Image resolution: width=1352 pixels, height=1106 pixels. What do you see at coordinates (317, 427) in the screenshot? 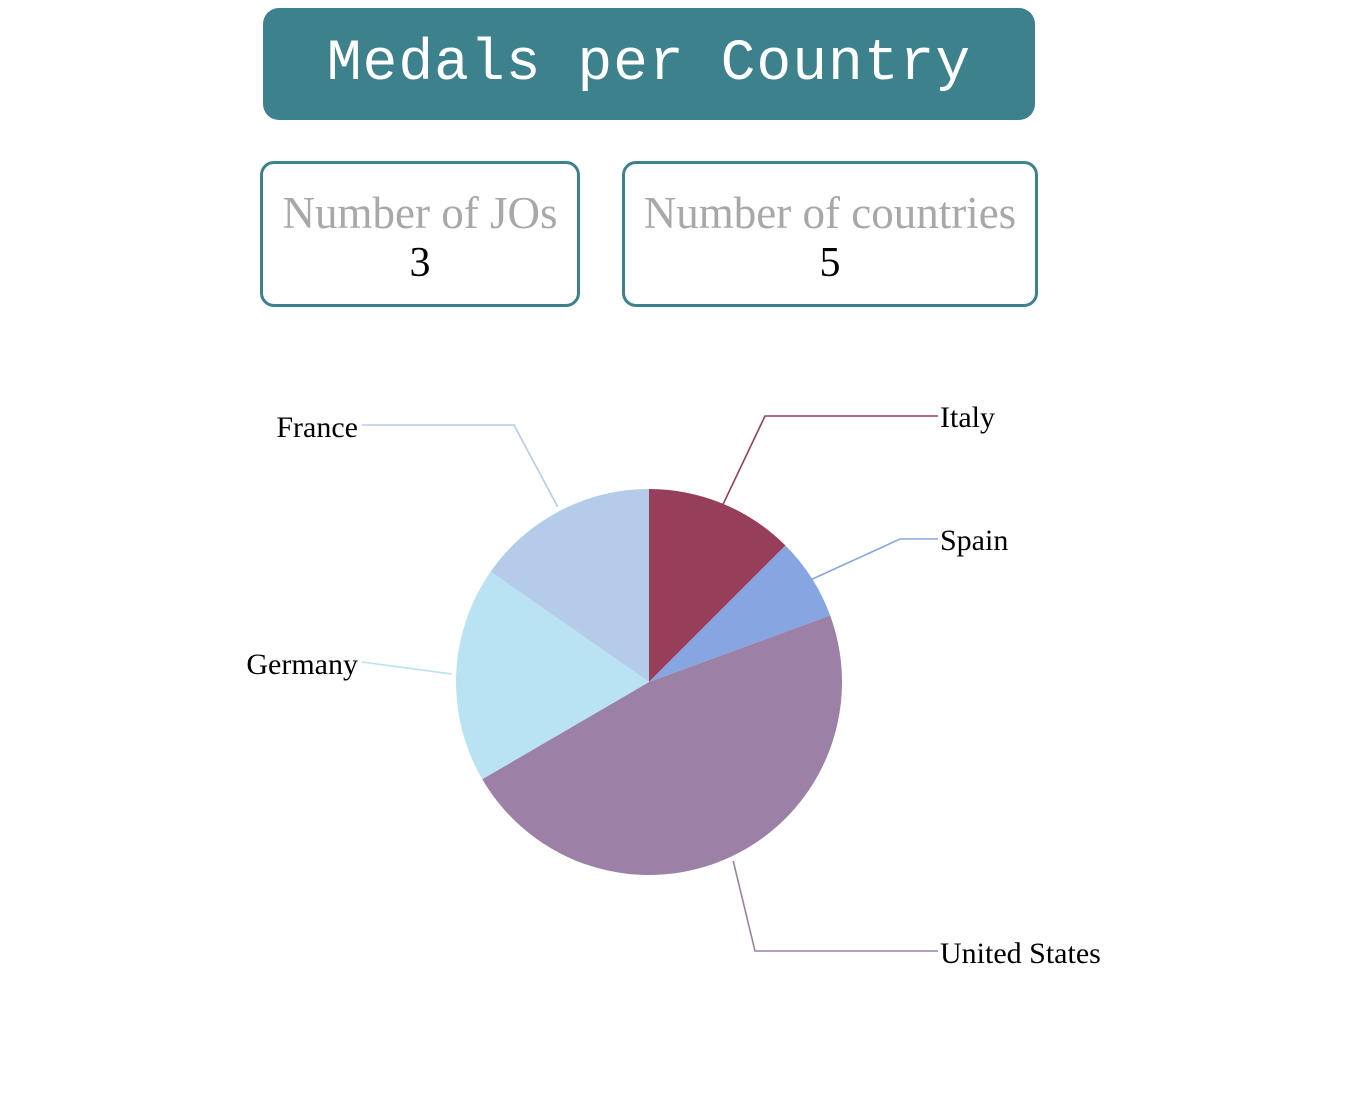
I see `pie-label-france: France` at bounding box center [317, 427].